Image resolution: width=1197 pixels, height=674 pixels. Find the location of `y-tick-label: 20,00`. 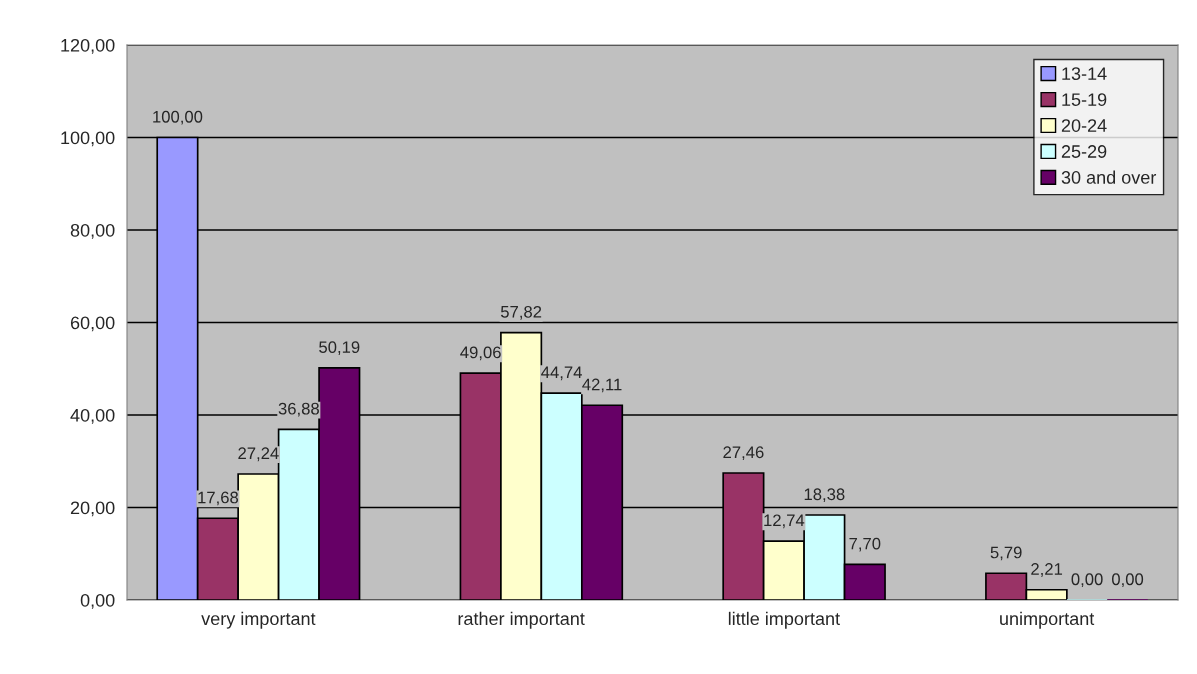

y-tick-label: 20,00 is located at coordinates (92, 509).